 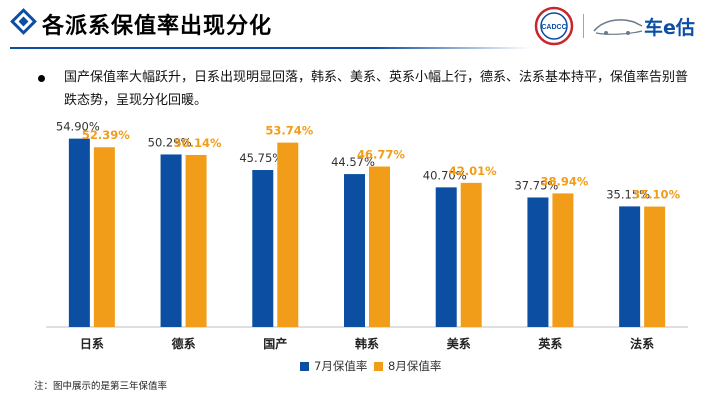 I want to click on legend-label-august: 8月保值率, so click(x=415, y=366).